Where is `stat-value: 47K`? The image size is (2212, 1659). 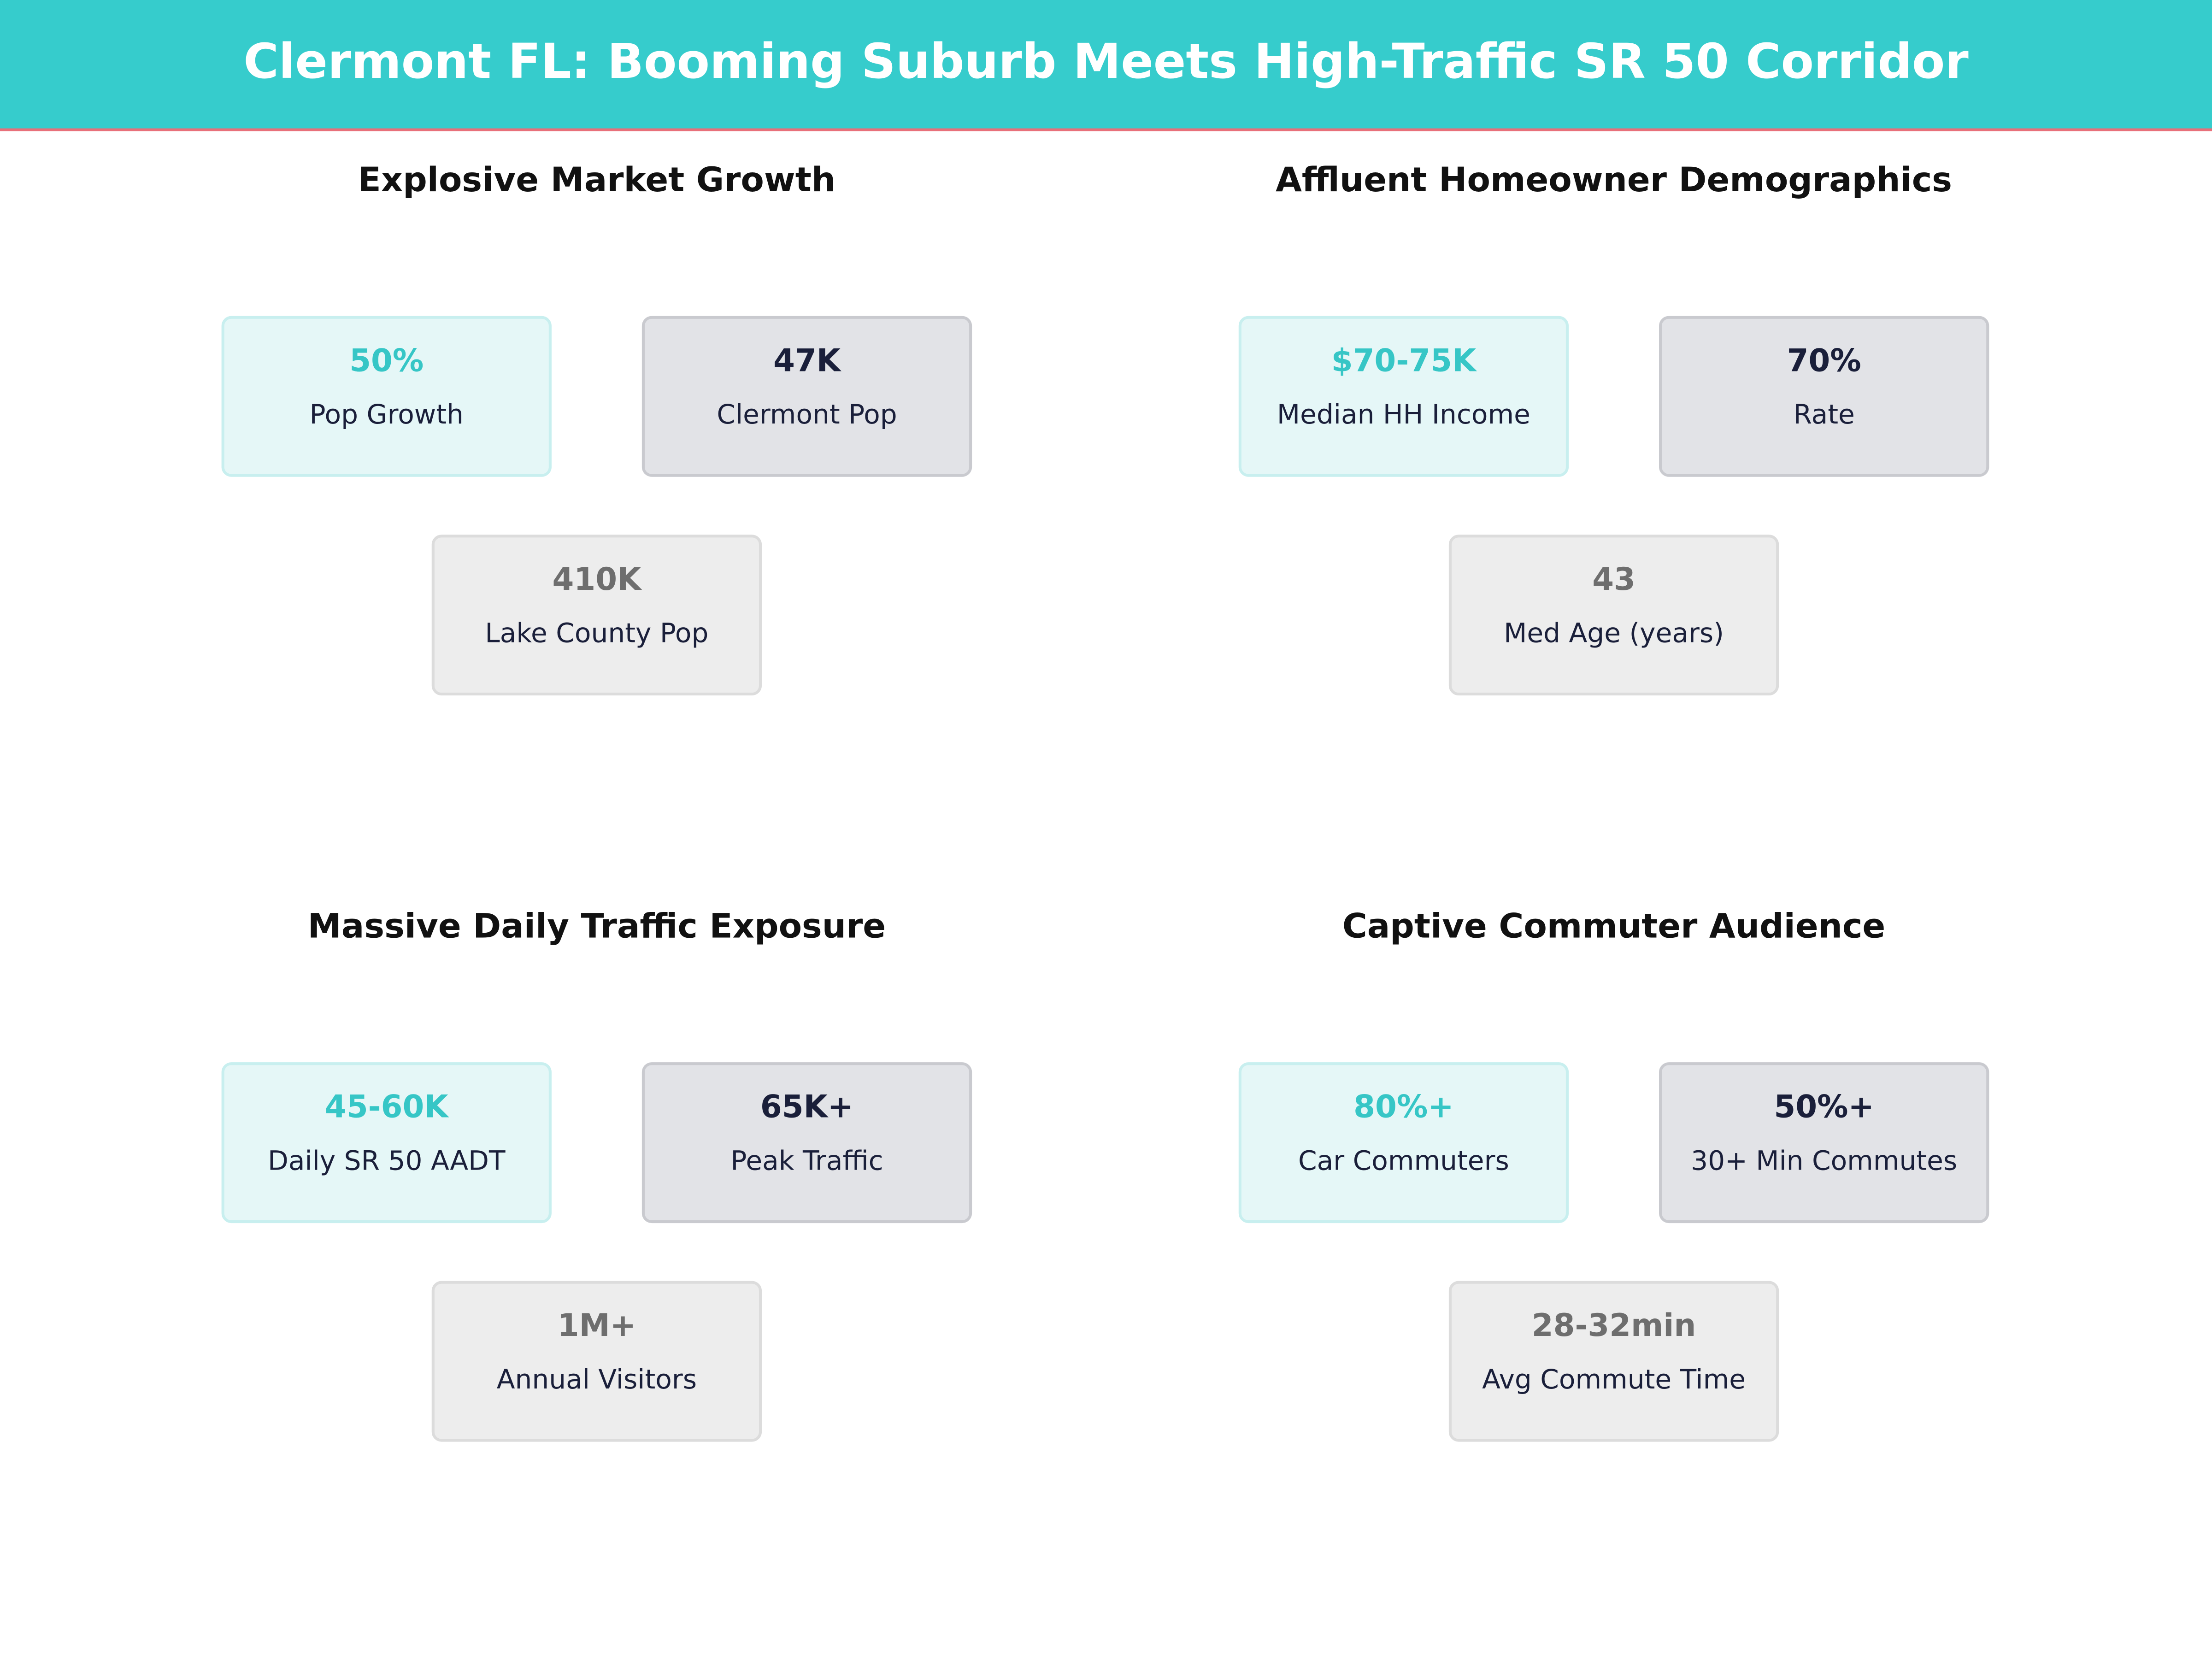 stat-value: 47K is located at coordinates (807, 360).